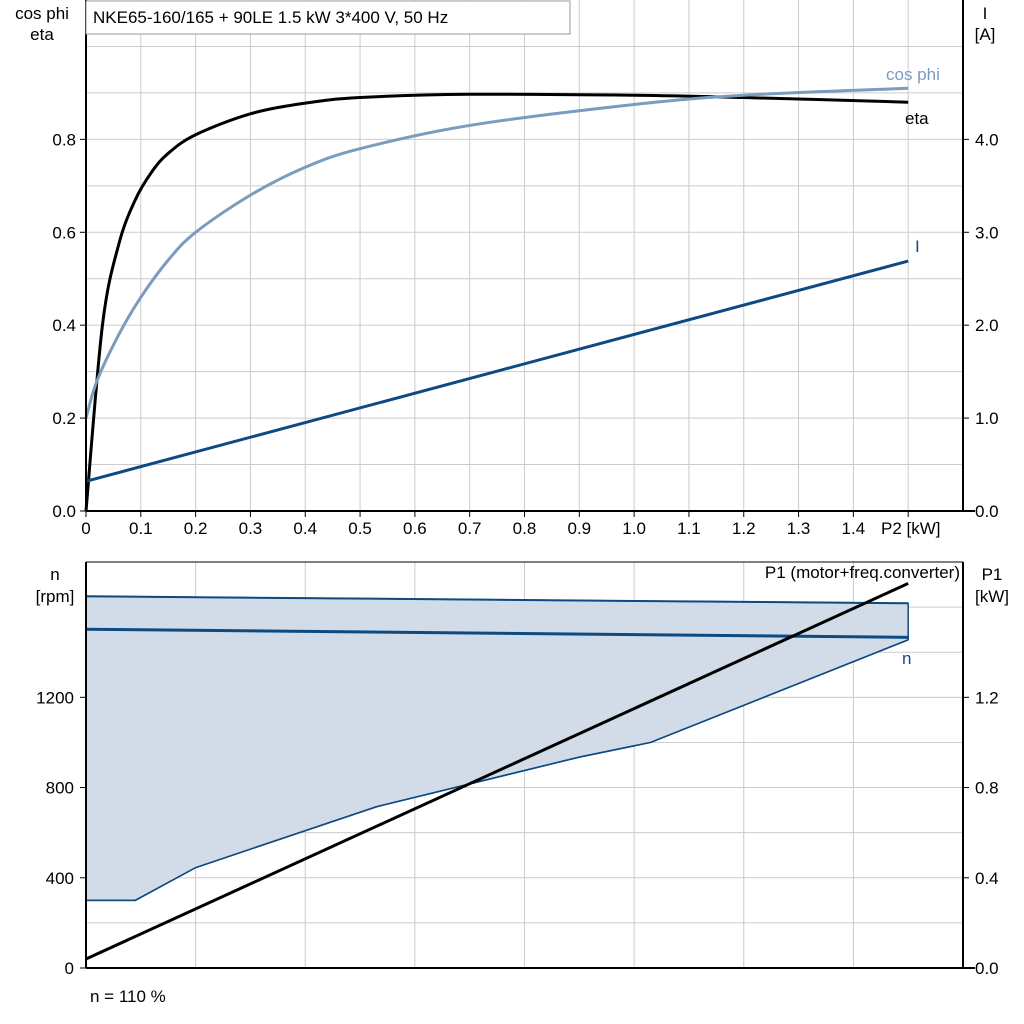 The image size is (1024, 1024). Describe the element at coordinates (360, 528) in the screenshot. I see `x-tick-label: 0.5` at that location.